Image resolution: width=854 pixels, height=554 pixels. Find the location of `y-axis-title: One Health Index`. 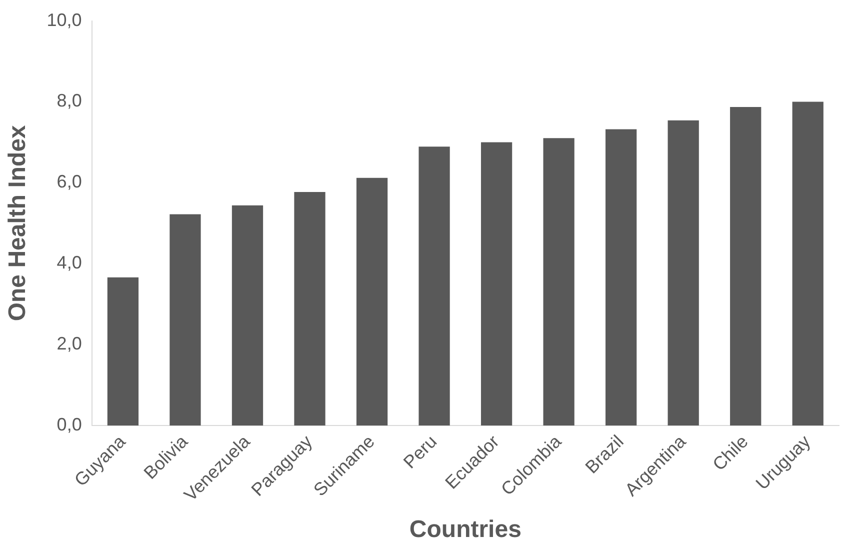

y-axis-title: One Health Index is located at coordinates (18, 223).